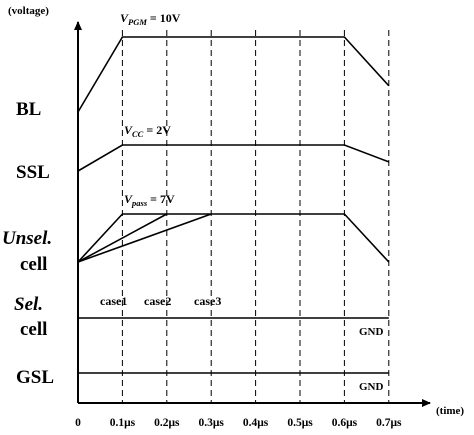 This screenshot has height=435, width=474. I want to click on x-tick-label-6: 0.6μs, so click(345, 423).